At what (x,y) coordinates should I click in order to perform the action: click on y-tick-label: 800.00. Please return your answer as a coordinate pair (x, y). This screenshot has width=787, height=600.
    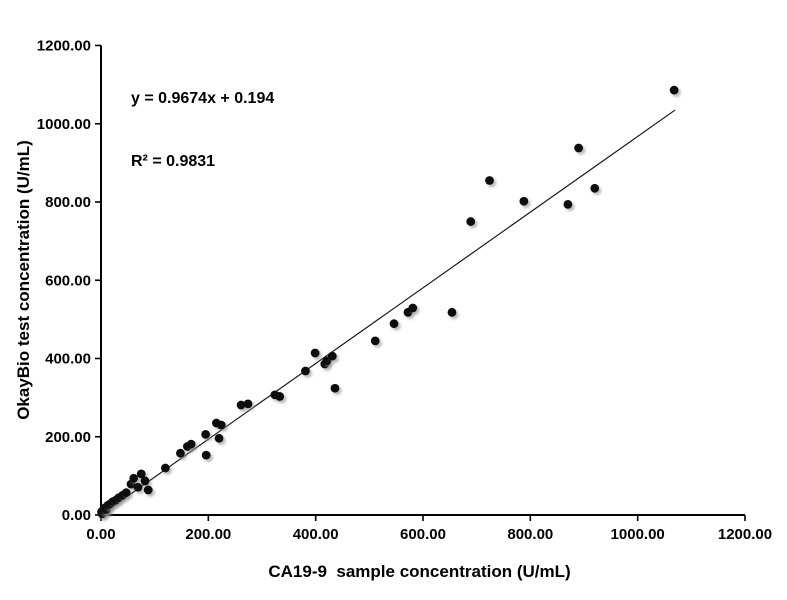
    Looking at the image, I should click on (68, 202).